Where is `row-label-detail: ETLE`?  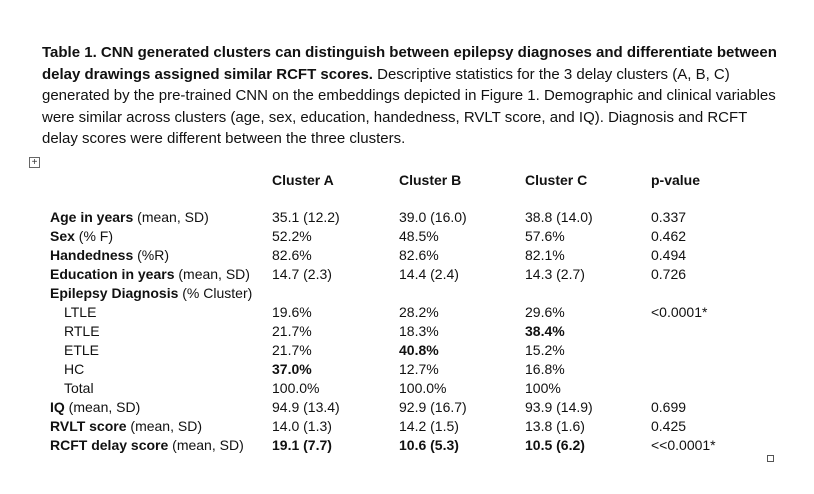 row-label-detail: ETLE is located at coordinates (82, 350).